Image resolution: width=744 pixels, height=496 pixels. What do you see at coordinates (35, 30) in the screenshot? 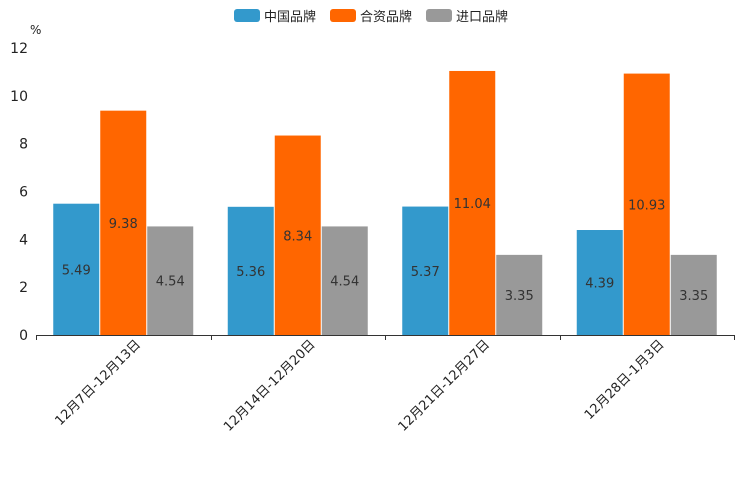
I see `y-axis-unit: %` at bounding box center [35, 30].